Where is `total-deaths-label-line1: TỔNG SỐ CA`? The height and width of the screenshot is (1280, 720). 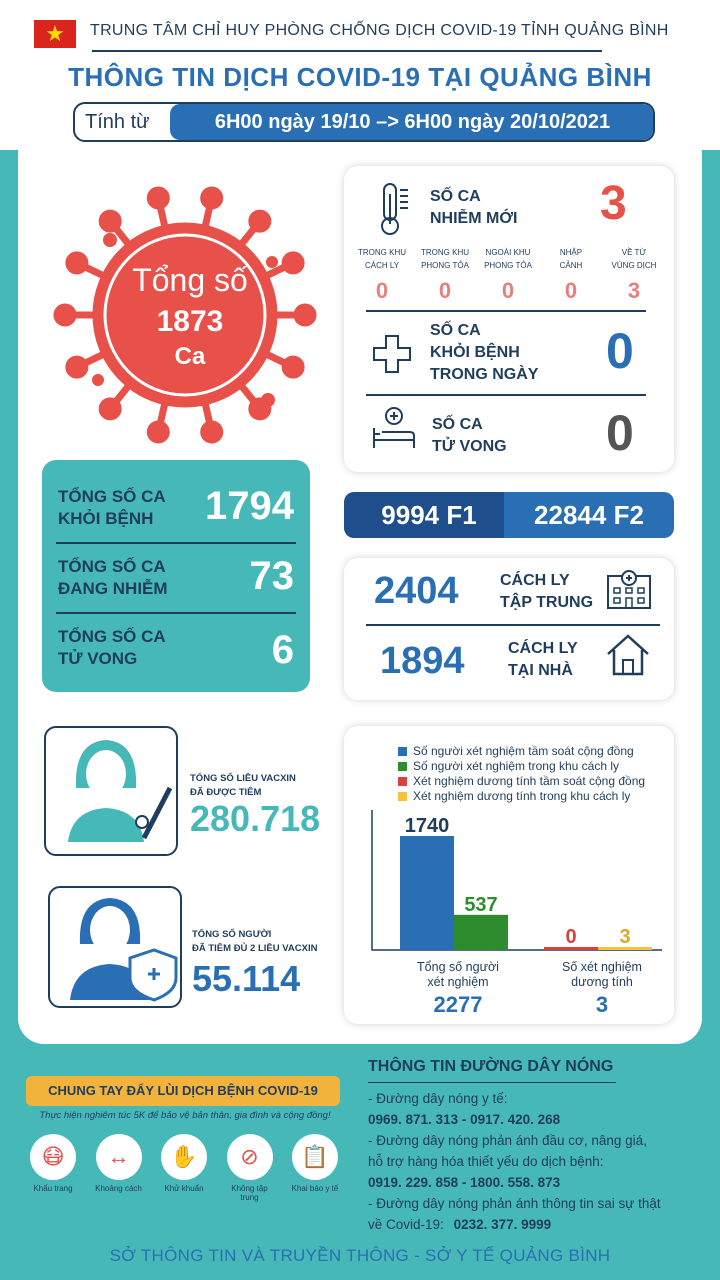
total-deaths-label-line1: TỔNG SỐ CA is located at coordinates (112, 636).